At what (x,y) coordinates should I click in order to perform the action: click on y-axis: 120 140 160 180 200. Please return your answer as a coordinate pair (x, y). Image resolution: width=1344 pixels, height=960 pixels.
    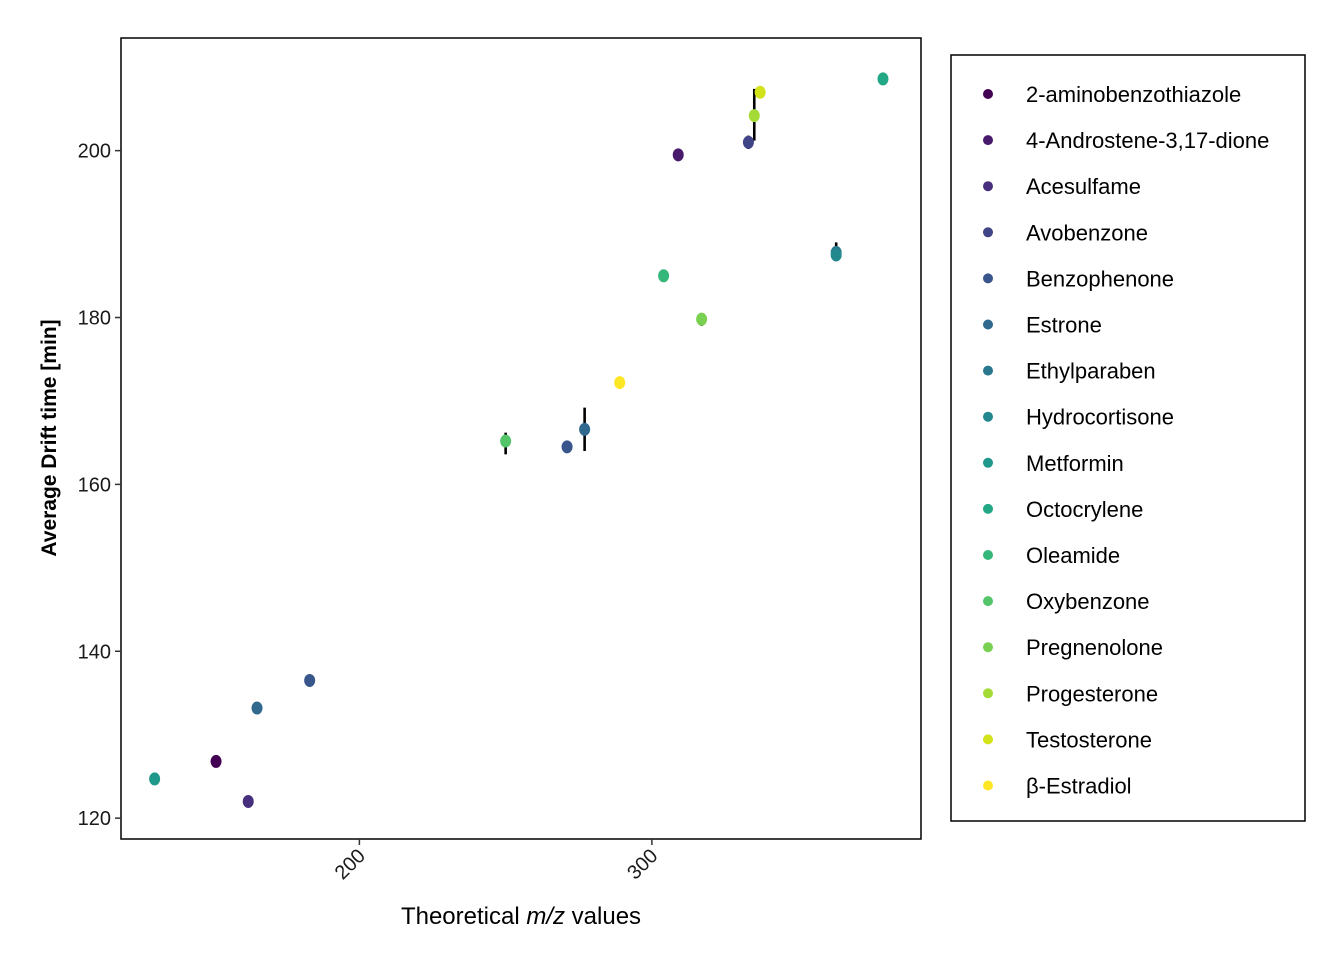
    Looking at the image, I should click on (99, 485).